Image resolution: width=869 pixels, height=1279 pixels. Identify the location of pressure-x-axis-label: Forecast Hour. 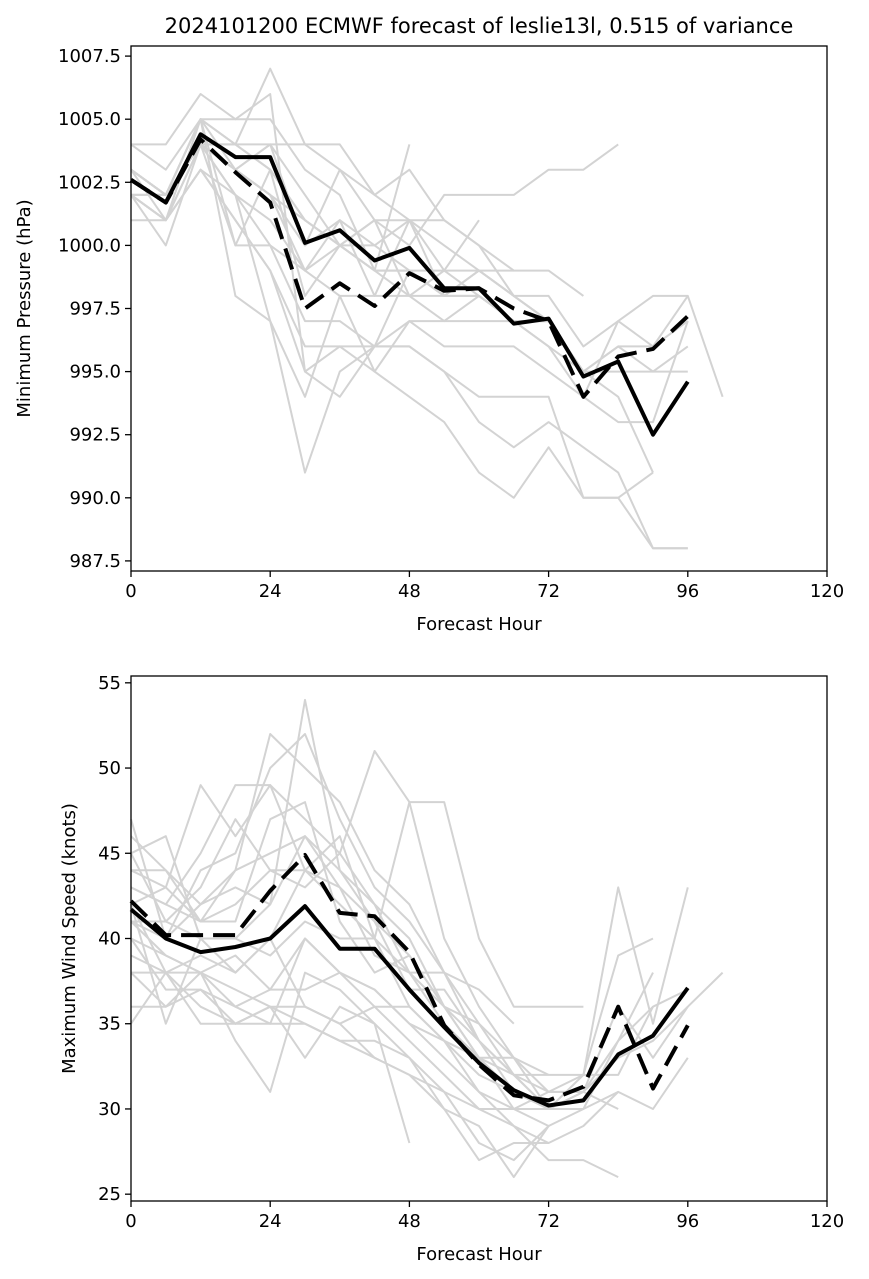
(479, 624).